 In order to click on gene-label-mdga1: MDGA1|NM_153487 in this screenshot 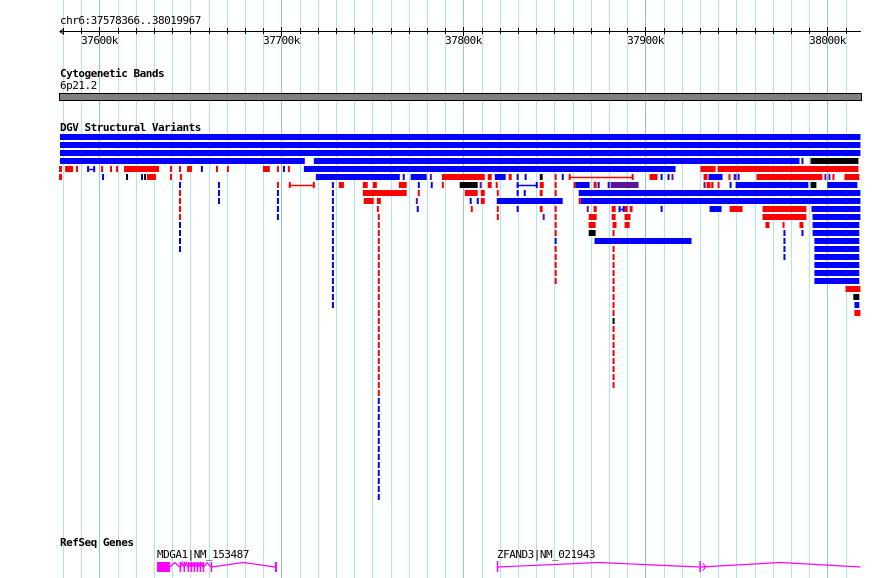, I will do `click(203, 554)`.